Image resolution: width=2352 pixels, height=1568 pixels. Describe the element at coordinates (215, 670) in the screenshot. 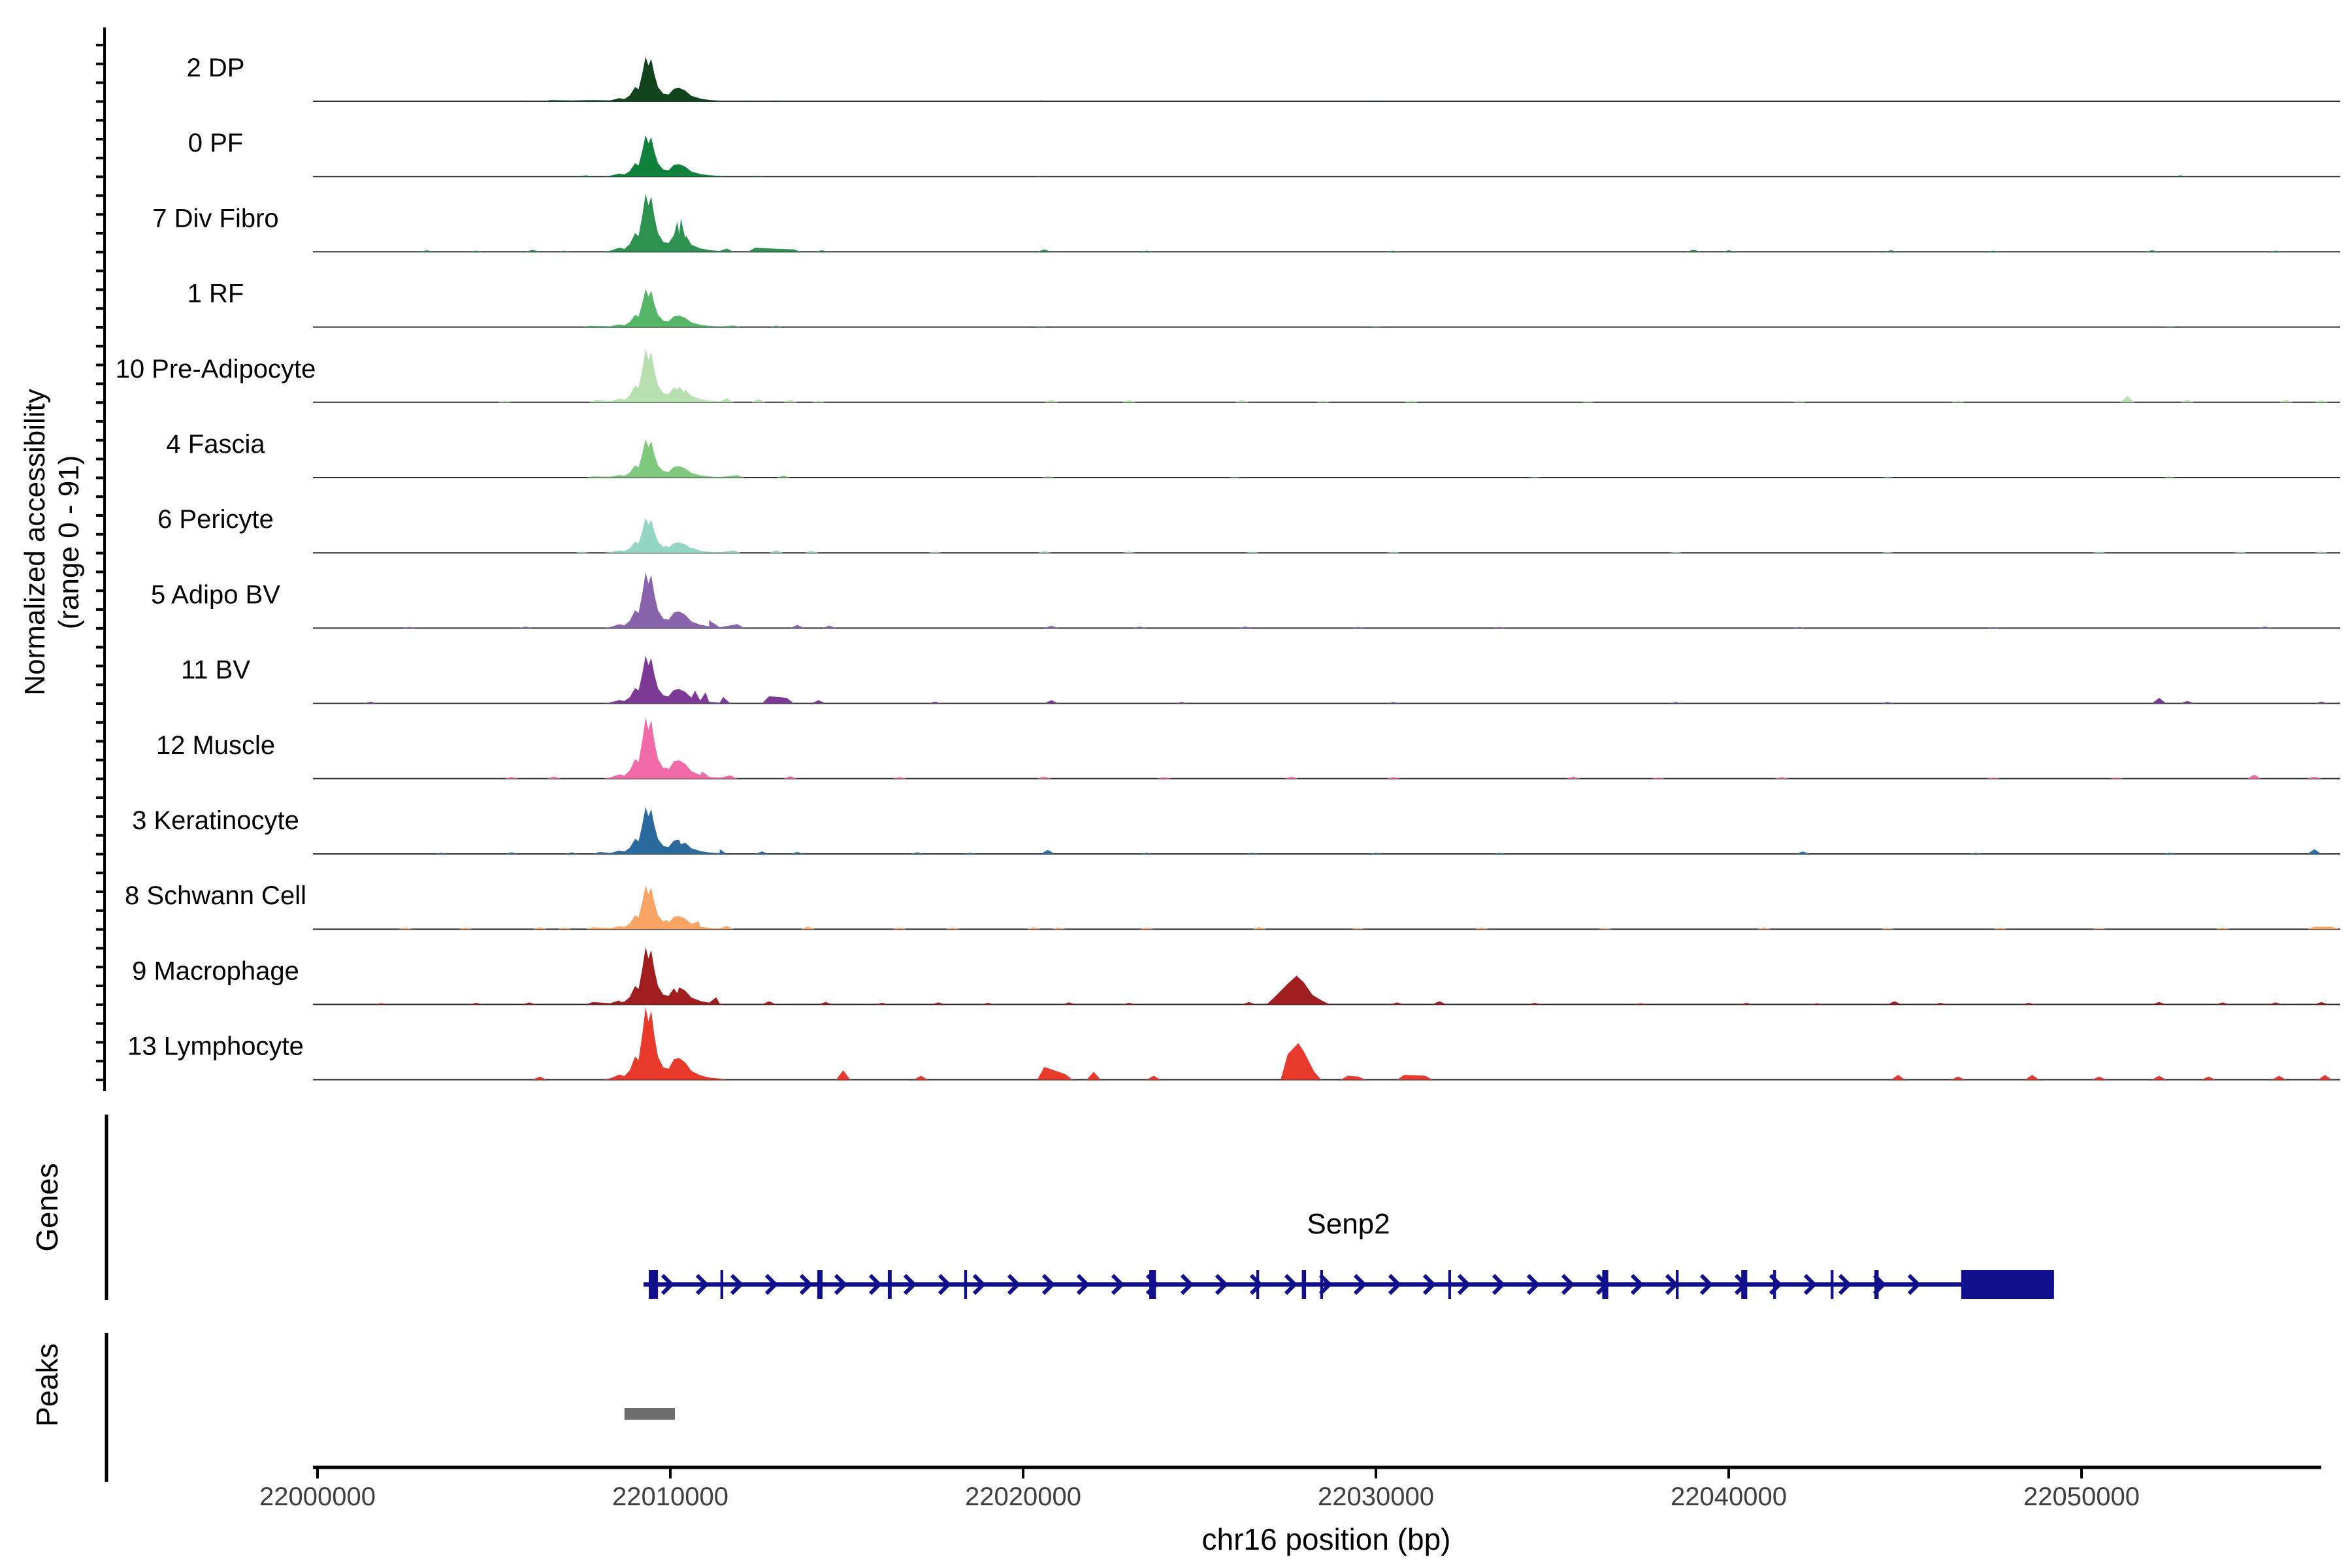

I see `track-label: 11 BV` at that location.